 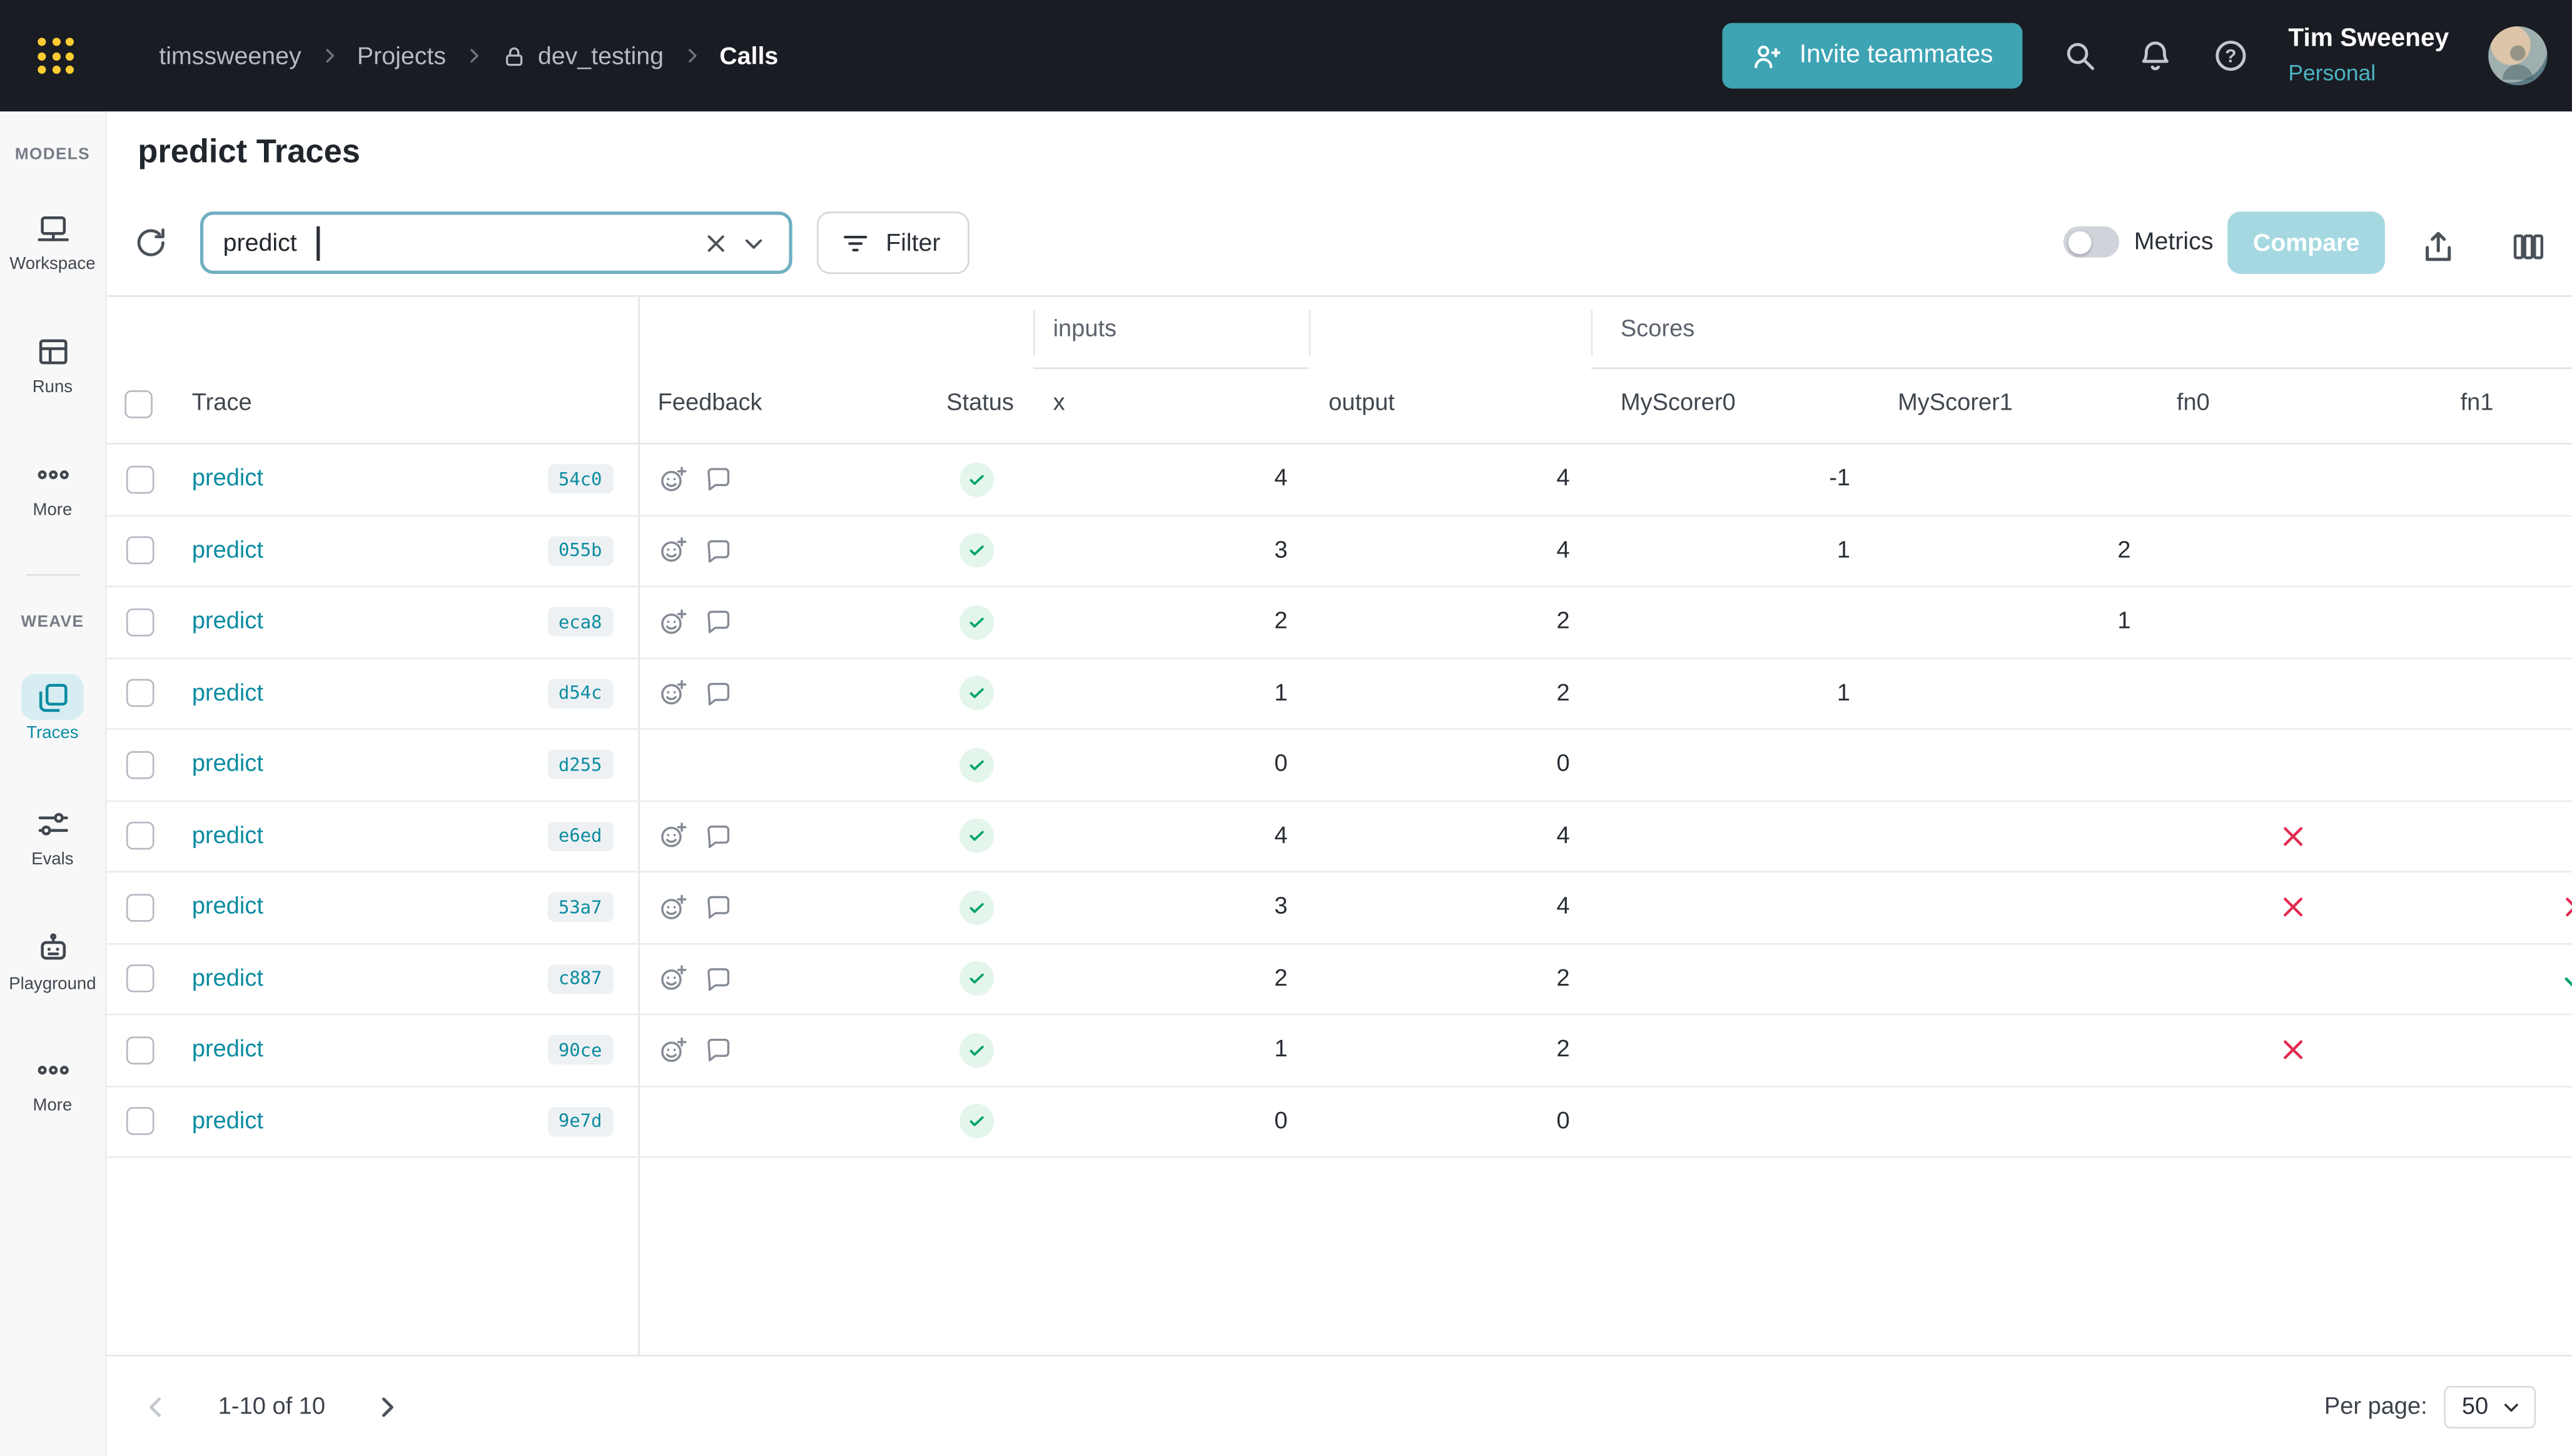 What do you see at coordinates (55, 56) in the screenshot?
I see `wandb-logo` at bounding box center [55, 56].